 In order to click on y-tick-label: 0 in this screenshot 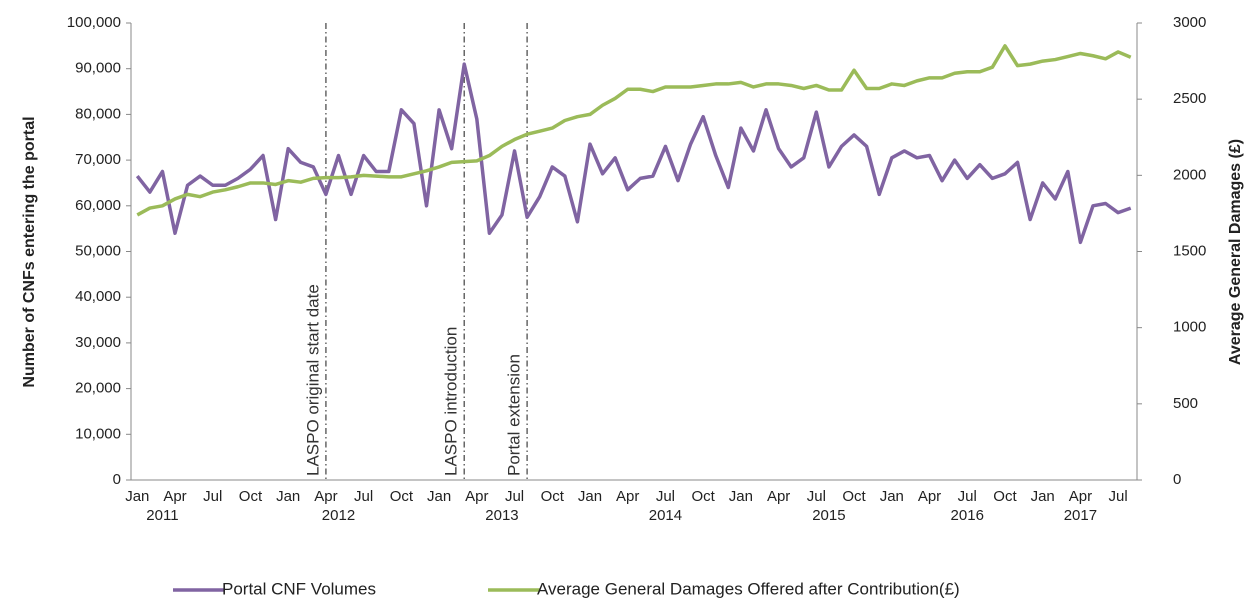, I will do `click(117, 479)`.